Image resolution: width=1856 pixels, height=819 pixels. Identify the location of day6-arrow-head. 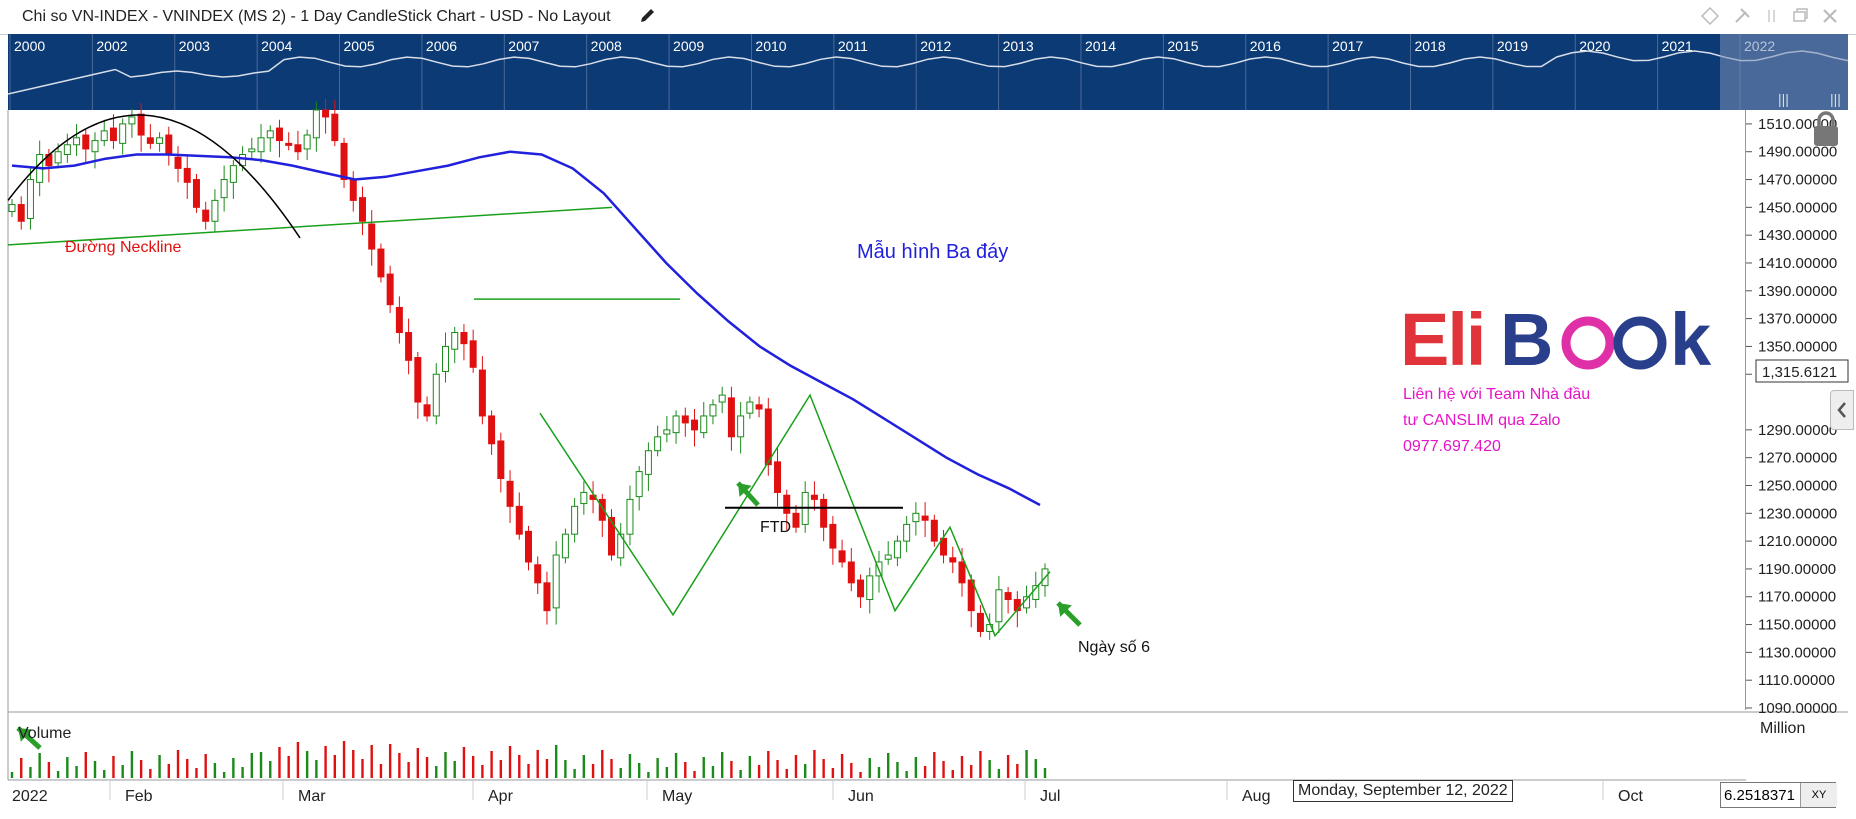
(1065, 610).